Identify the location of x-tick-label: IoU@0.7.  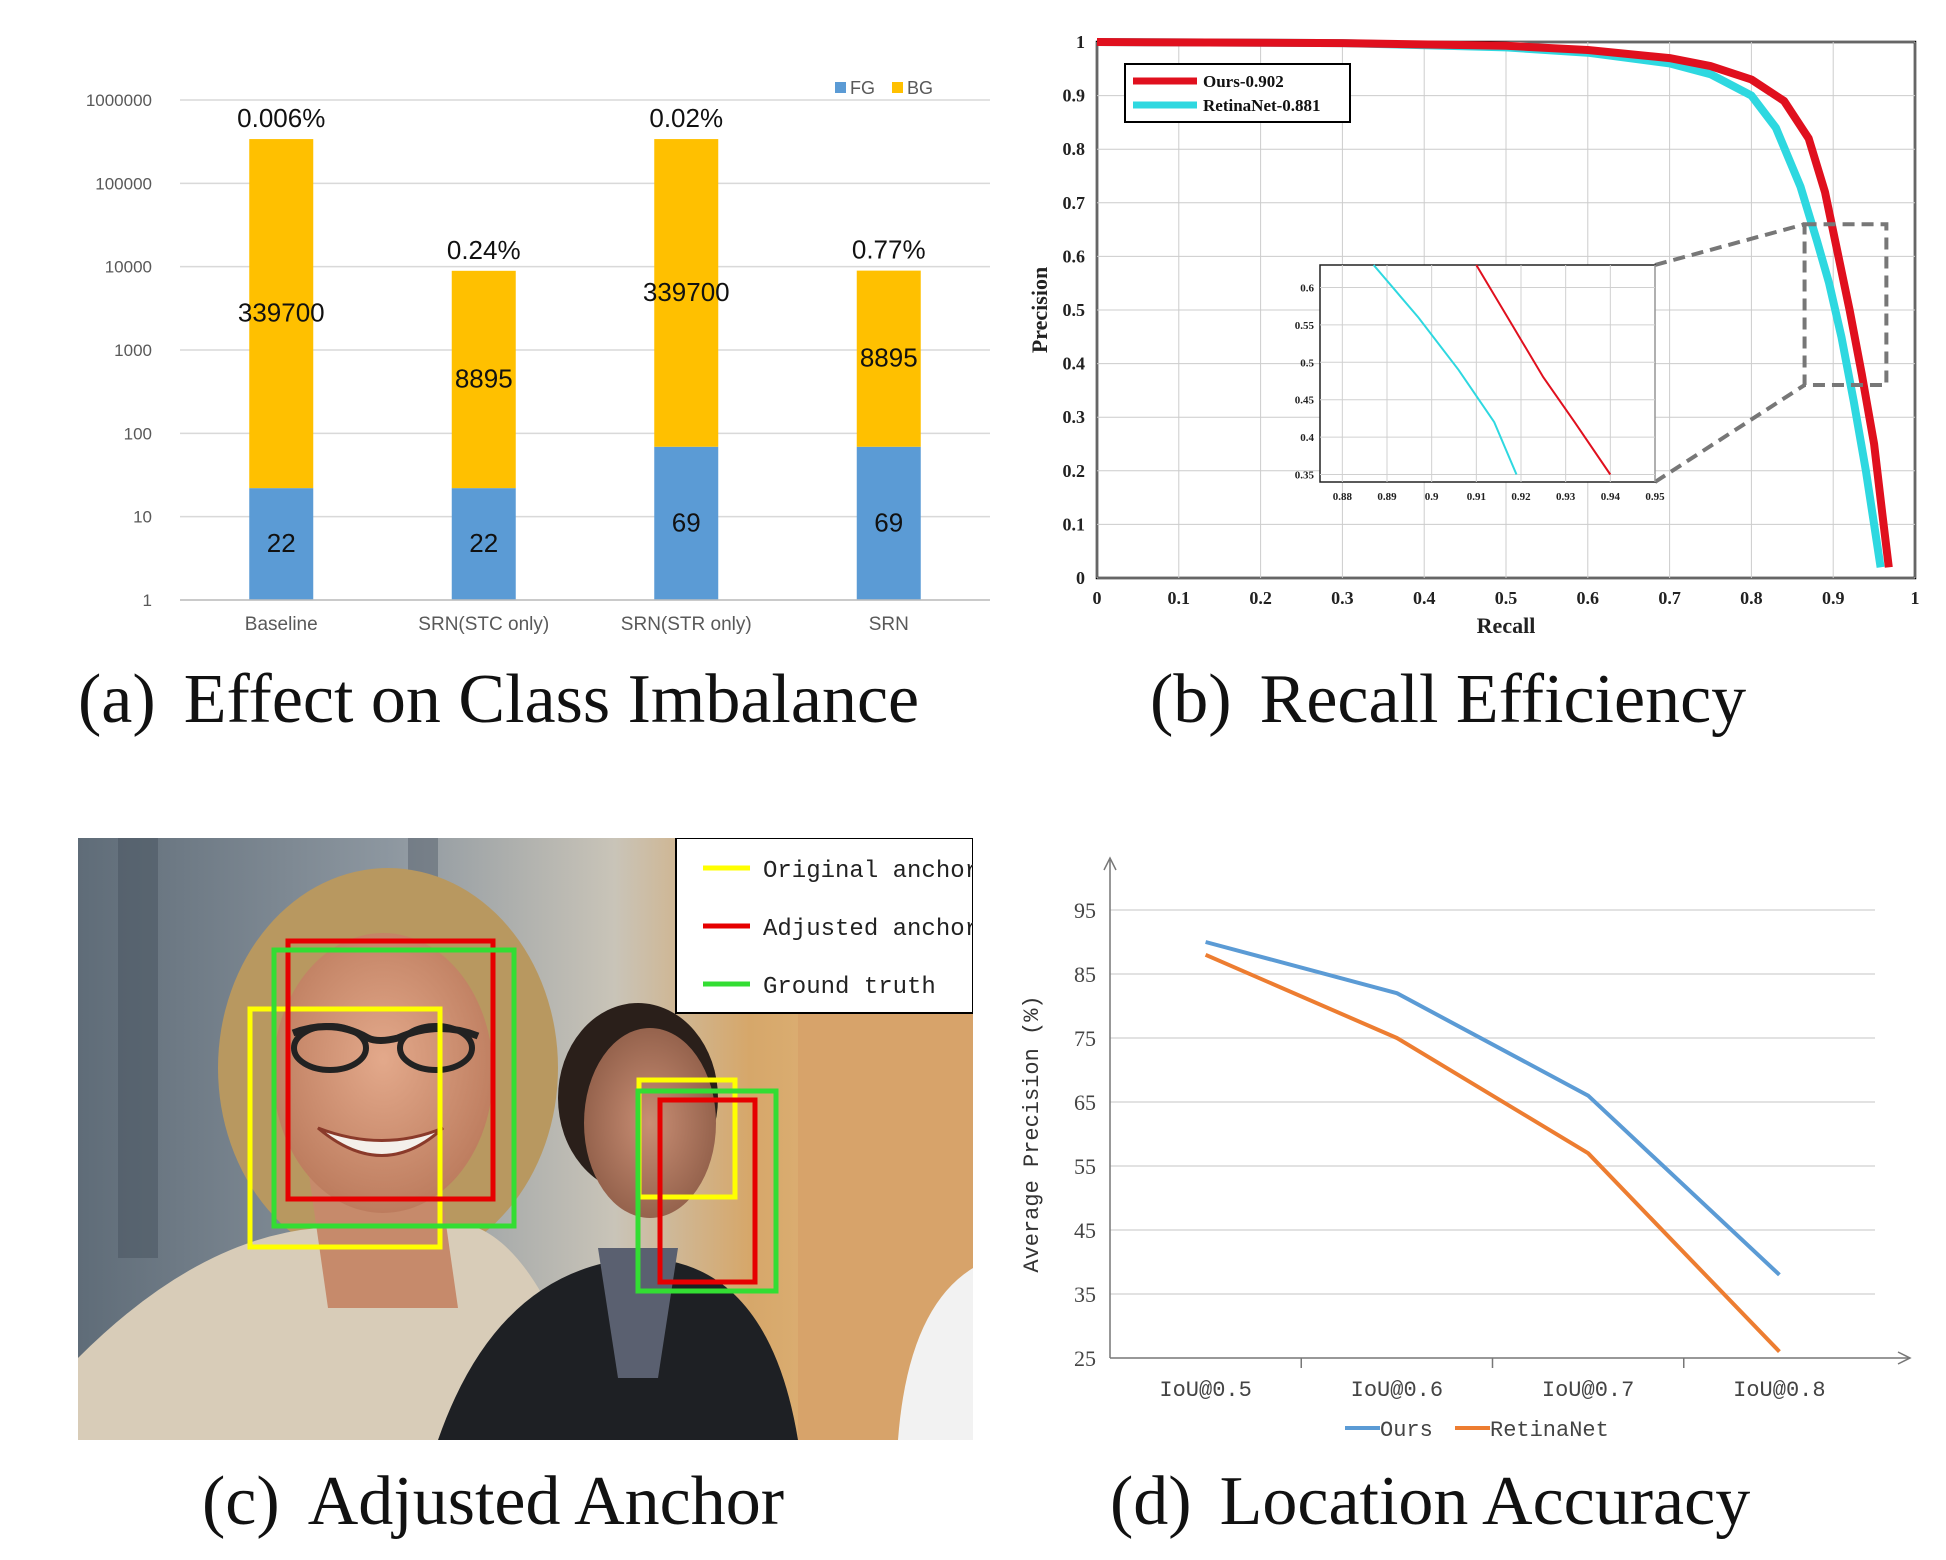
(1588, 1390).